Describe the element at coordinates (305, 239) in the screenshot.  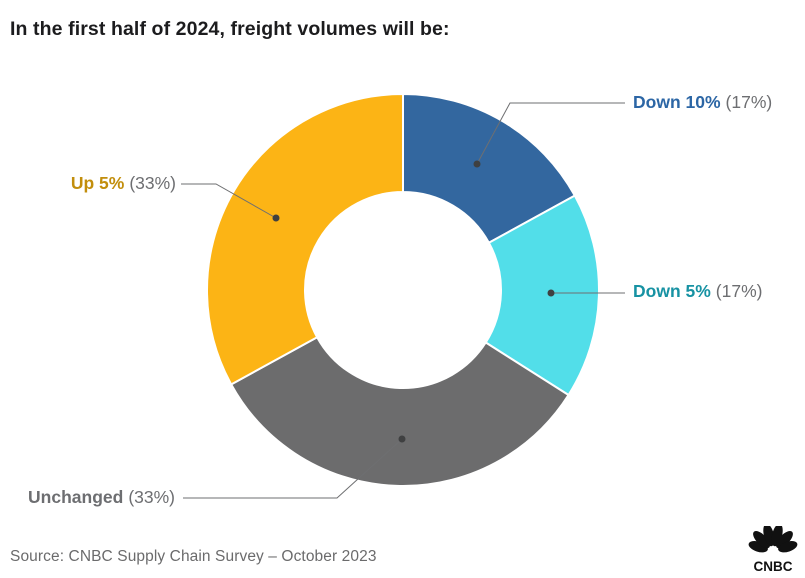
I see `donut-slice-up-5-` at that location.